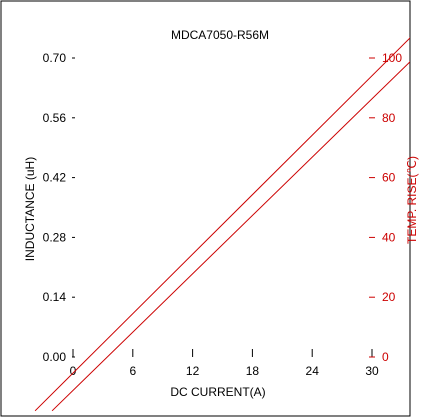  What do you see at coordinates (389, 118) in the screenshot?
I see `y-right-tick-label: 80` at bounding box center [389, 118].